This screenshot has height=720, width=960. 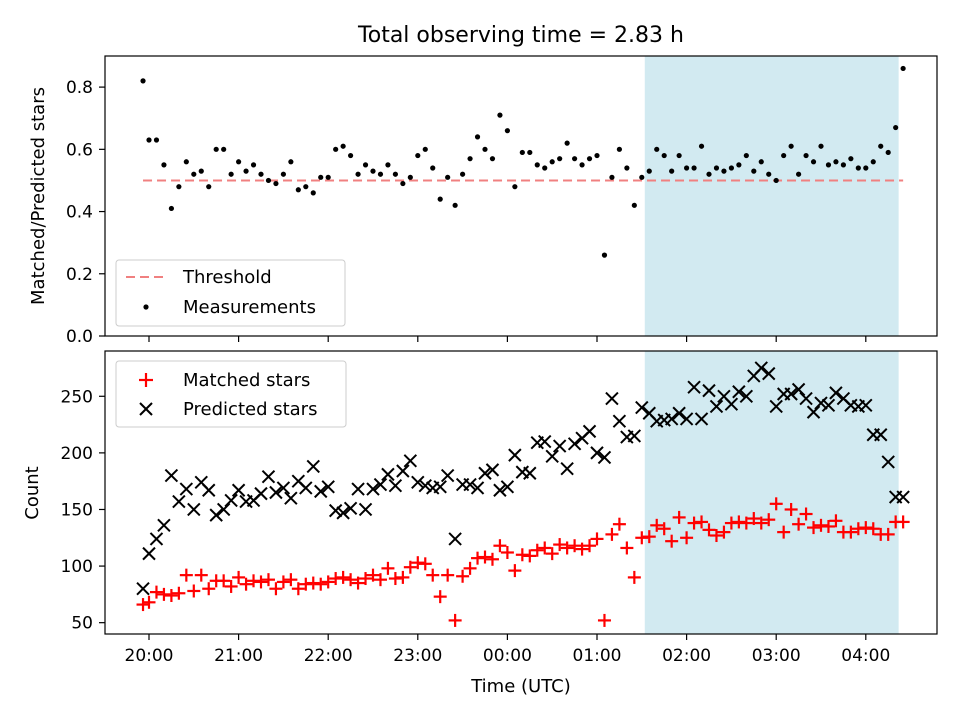 What do you see at coordinates (771, 492) in the screenshot?
I see `observing-window-shade` at bounding box center [771, 492].